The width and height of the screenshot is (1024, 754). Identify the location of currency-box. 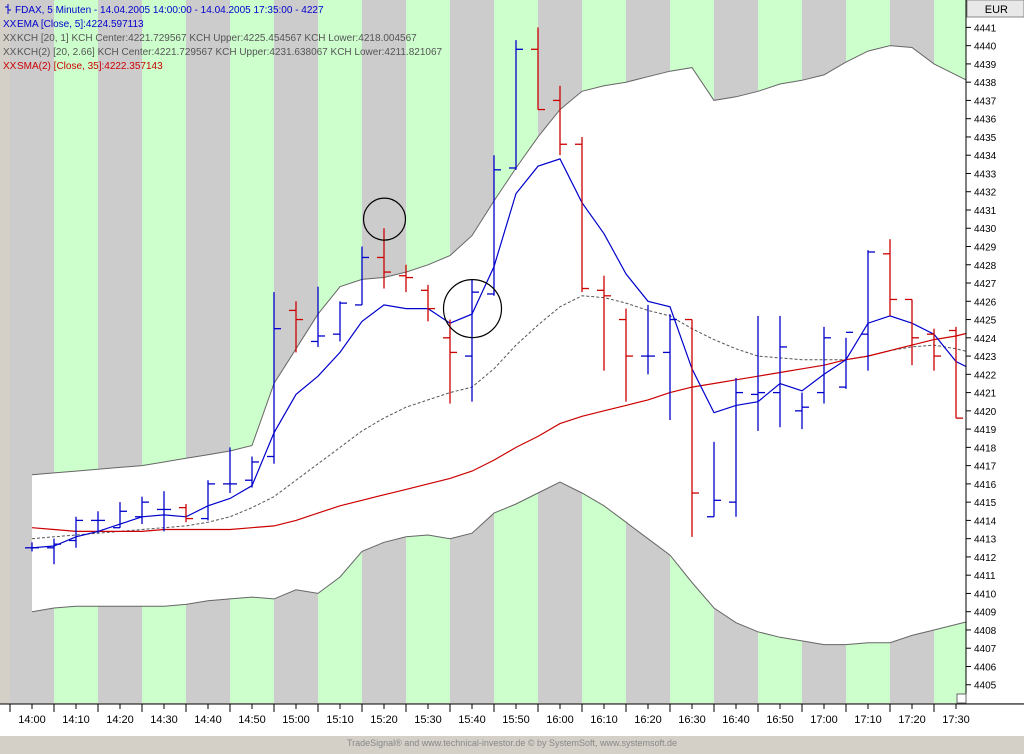
(995, 9).